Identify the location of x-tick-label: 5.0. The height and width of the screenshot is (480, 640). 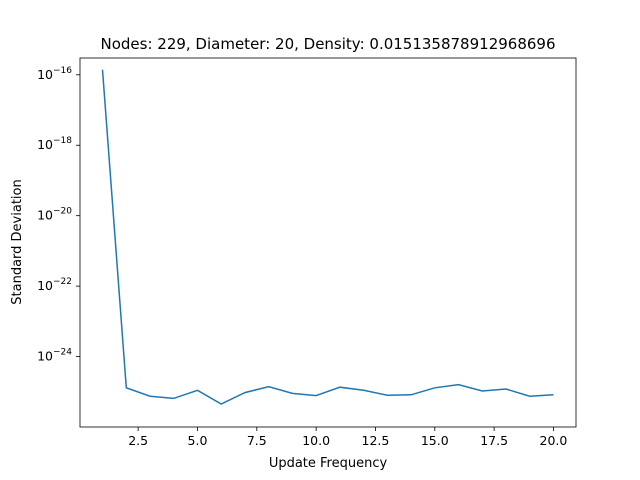
(198, 440).